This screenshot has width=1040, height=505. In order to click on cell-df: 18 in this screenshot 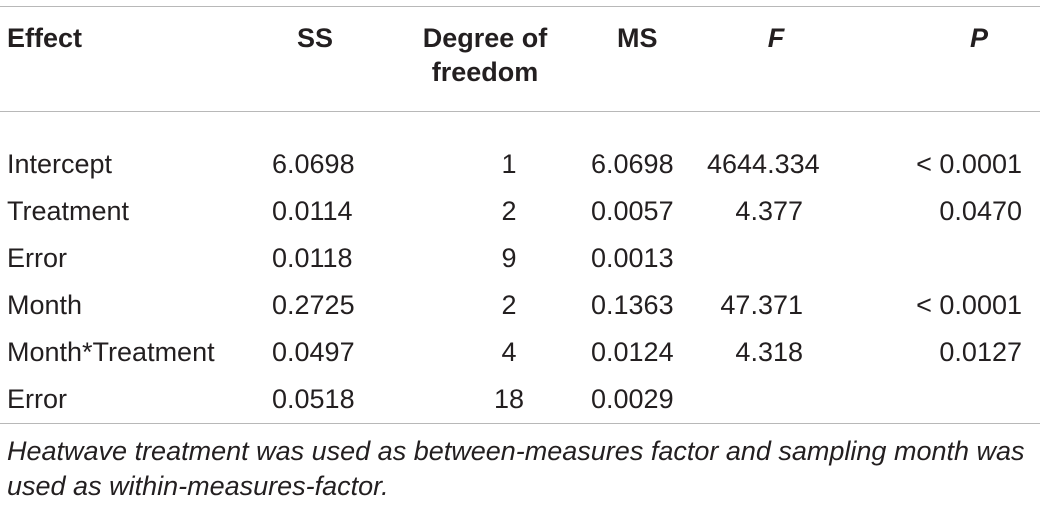, I will do `click(509, 398)`.